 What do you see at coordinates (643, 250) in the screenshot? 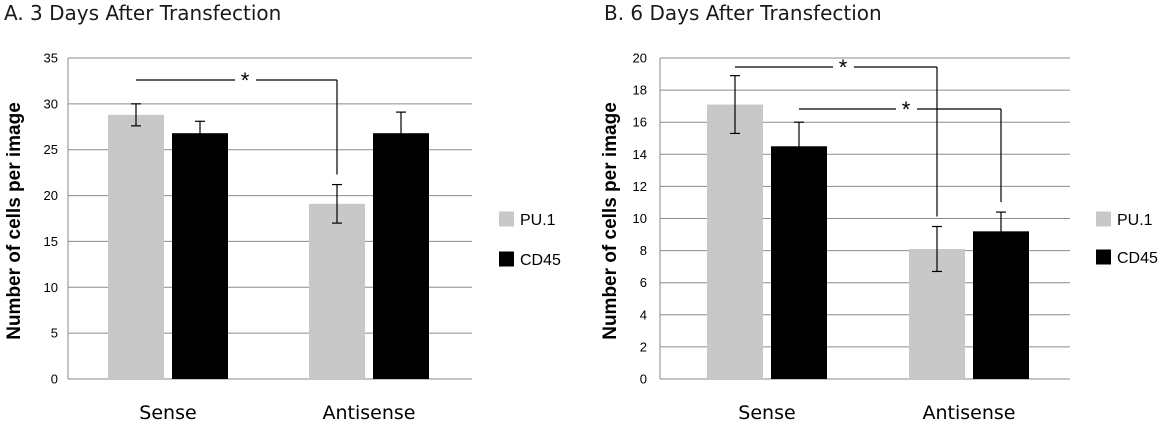
I see `y-tick-label: 8` at bounding box center [643, 250].